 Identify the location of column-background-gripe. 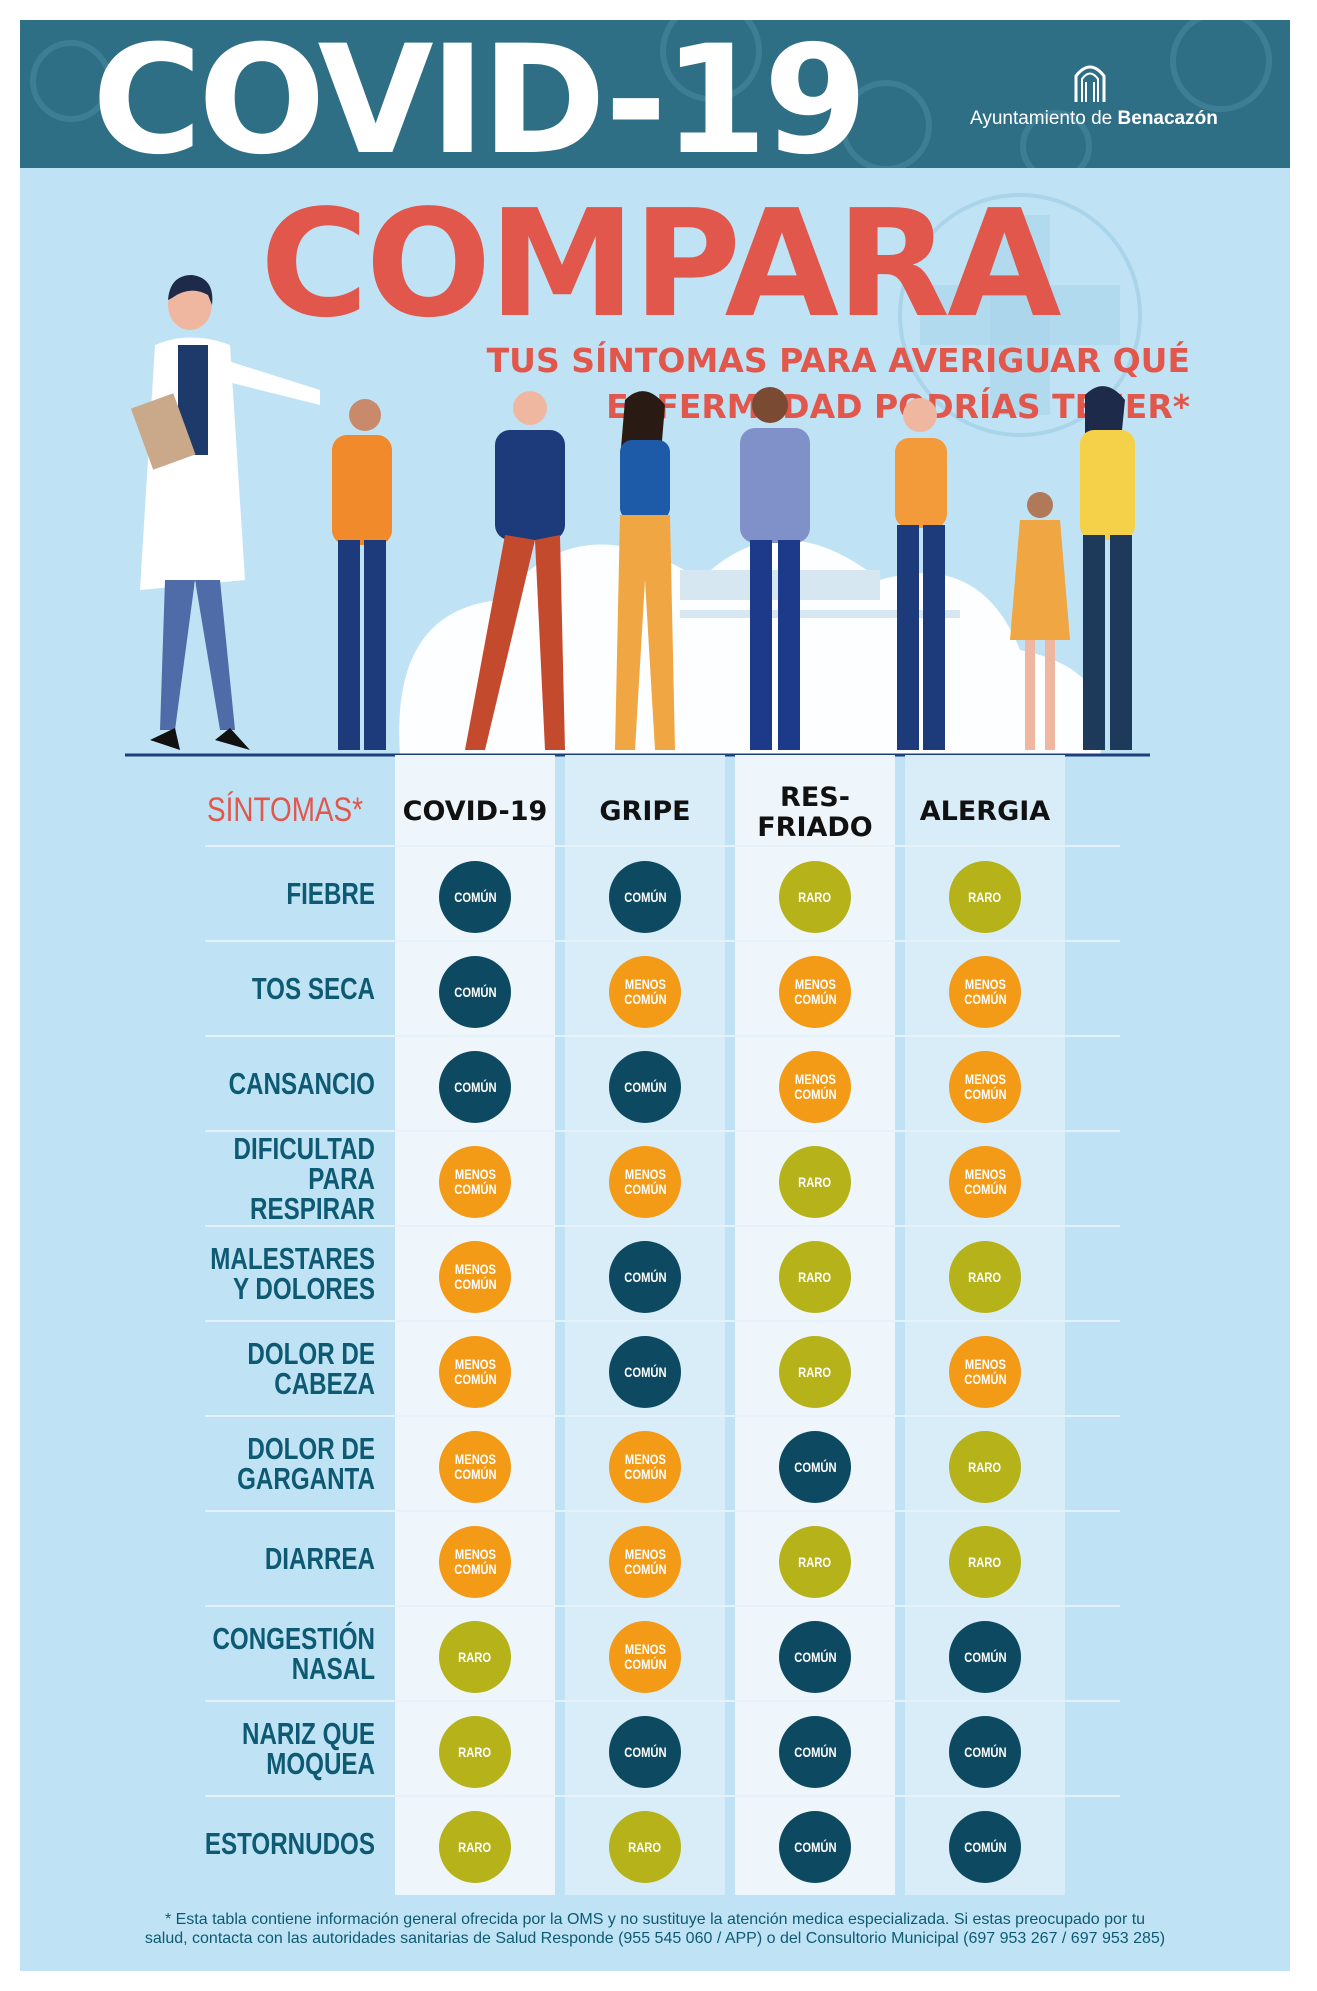
(645, 1325).